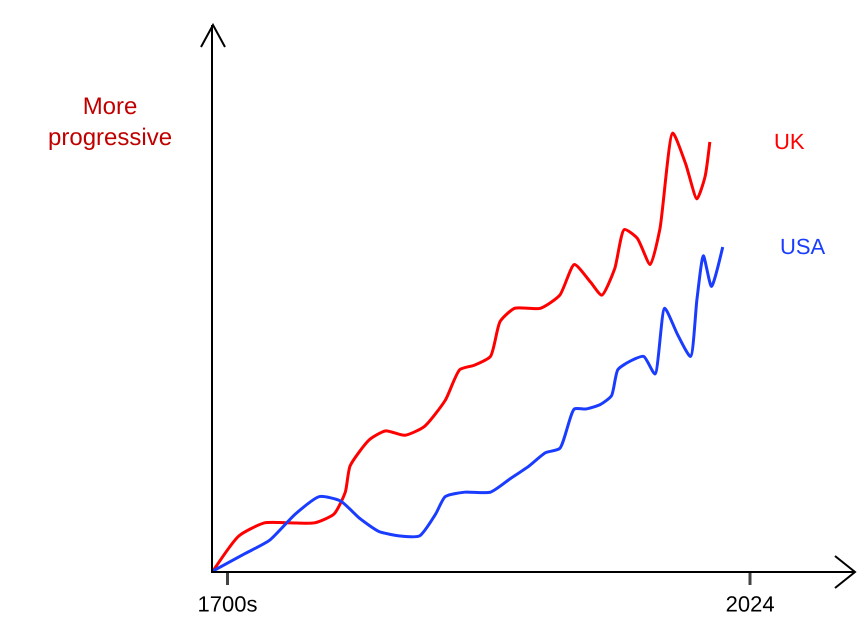 The image size is (858, 641). Describe the element at coordinates (789, 141) in the screenshot. I see `text: UK` at that location.